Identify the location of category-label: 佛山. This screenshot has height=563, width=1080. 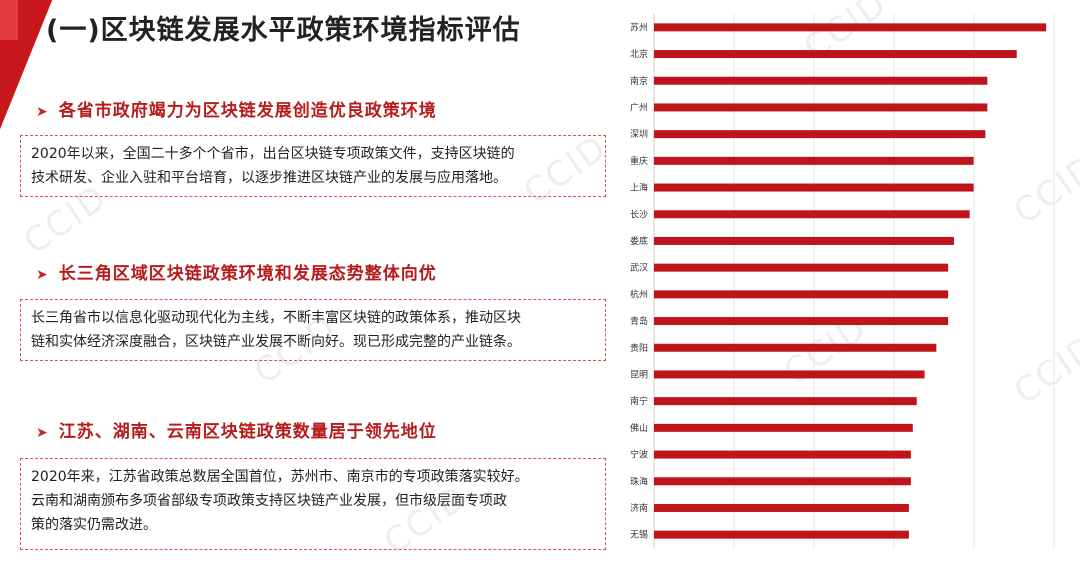
(639, 428).